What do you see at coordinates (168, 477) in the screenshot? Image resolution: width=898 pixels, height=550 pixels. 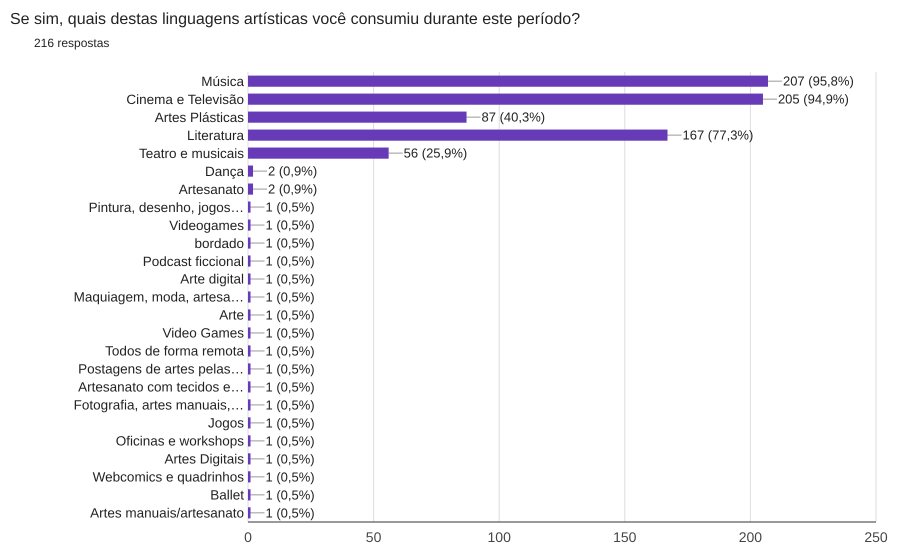 I see `y-tick-label: Webcomics e quadrinhos` at bounding box center [168, 477].